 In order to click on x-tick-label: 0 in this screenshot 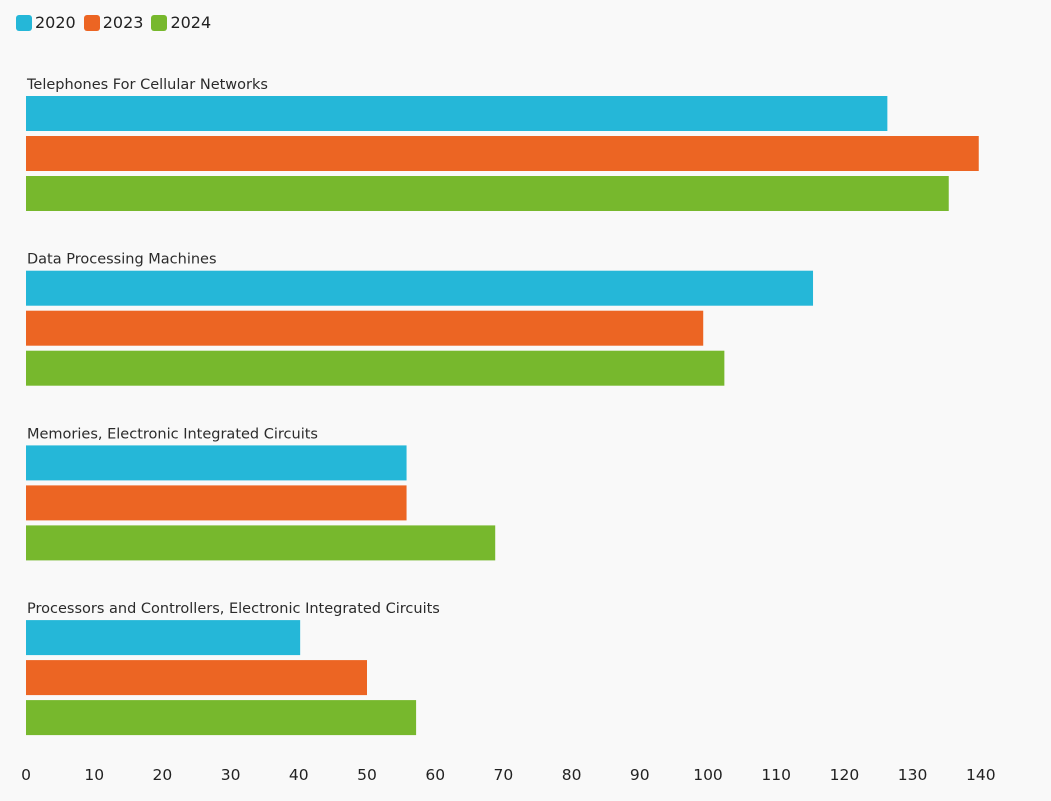, I will do `click(26, 775)`.